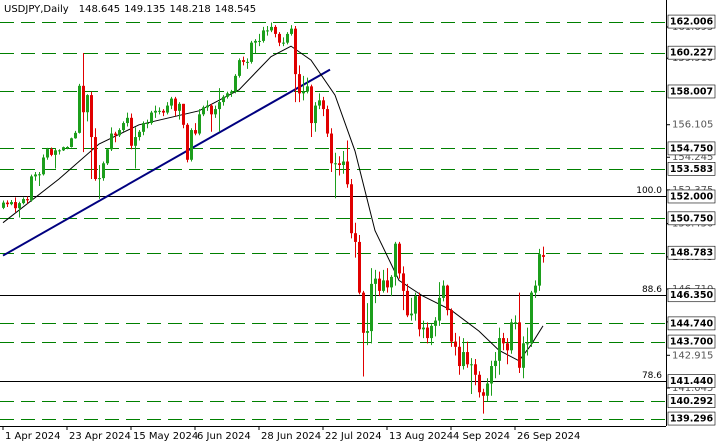  What do you see at coordinates (652, 376) in the screenshot?
I see `fib-label: 78.6` at bounding box center [652, 376].